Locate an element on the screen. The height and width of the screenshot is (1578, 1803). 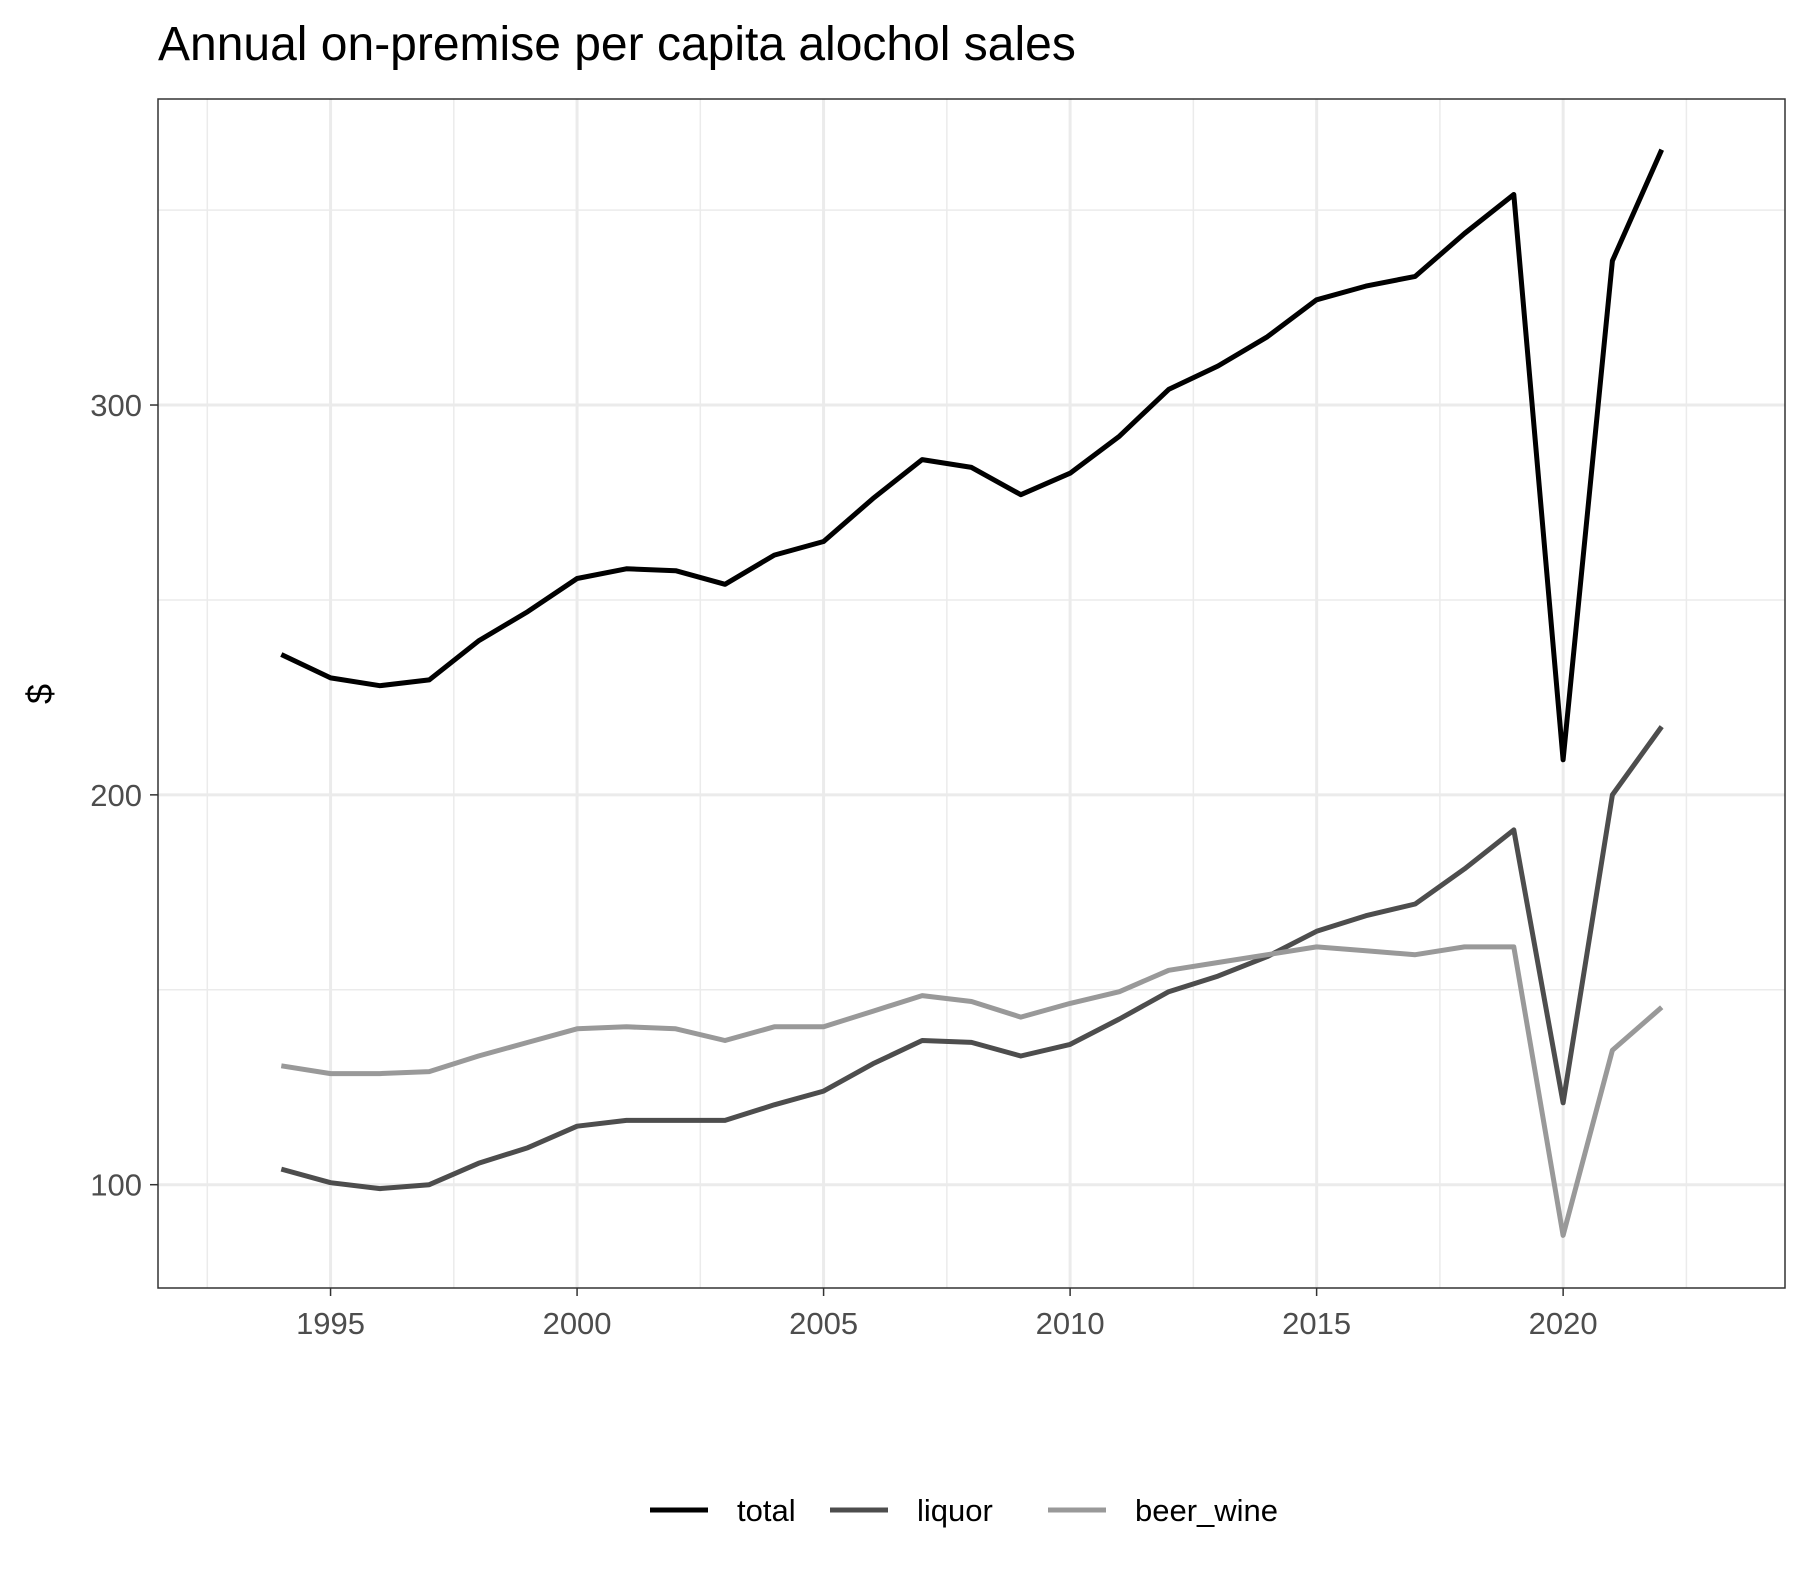
y-tick-label: 100 is located at coordinates (116, 1185).